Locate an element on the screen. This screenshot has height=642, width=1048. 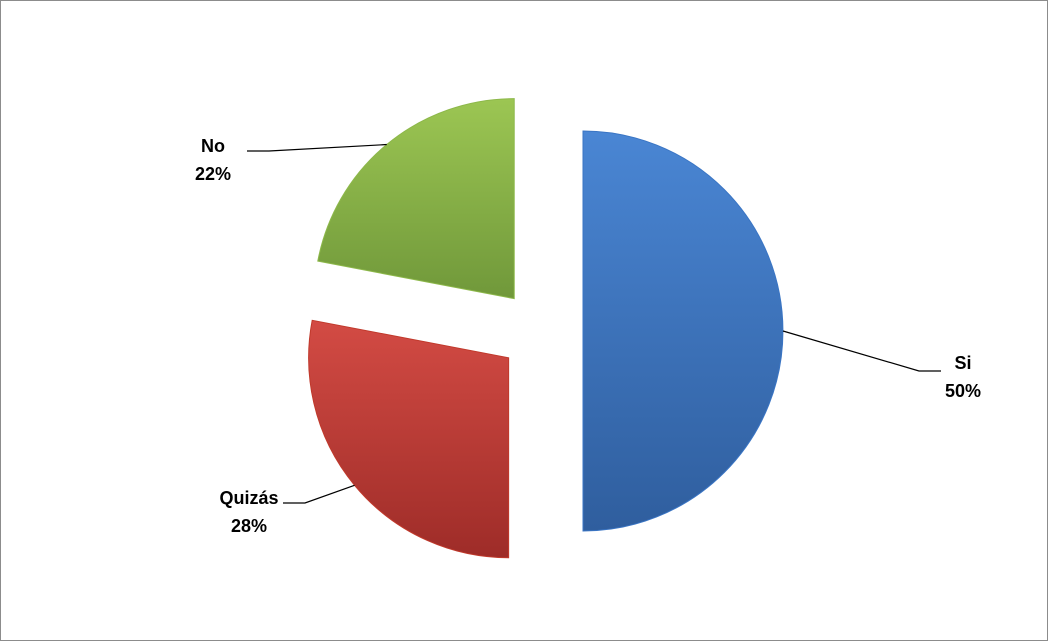
data-label-percent: 50% is located at coordinates (963, 391).